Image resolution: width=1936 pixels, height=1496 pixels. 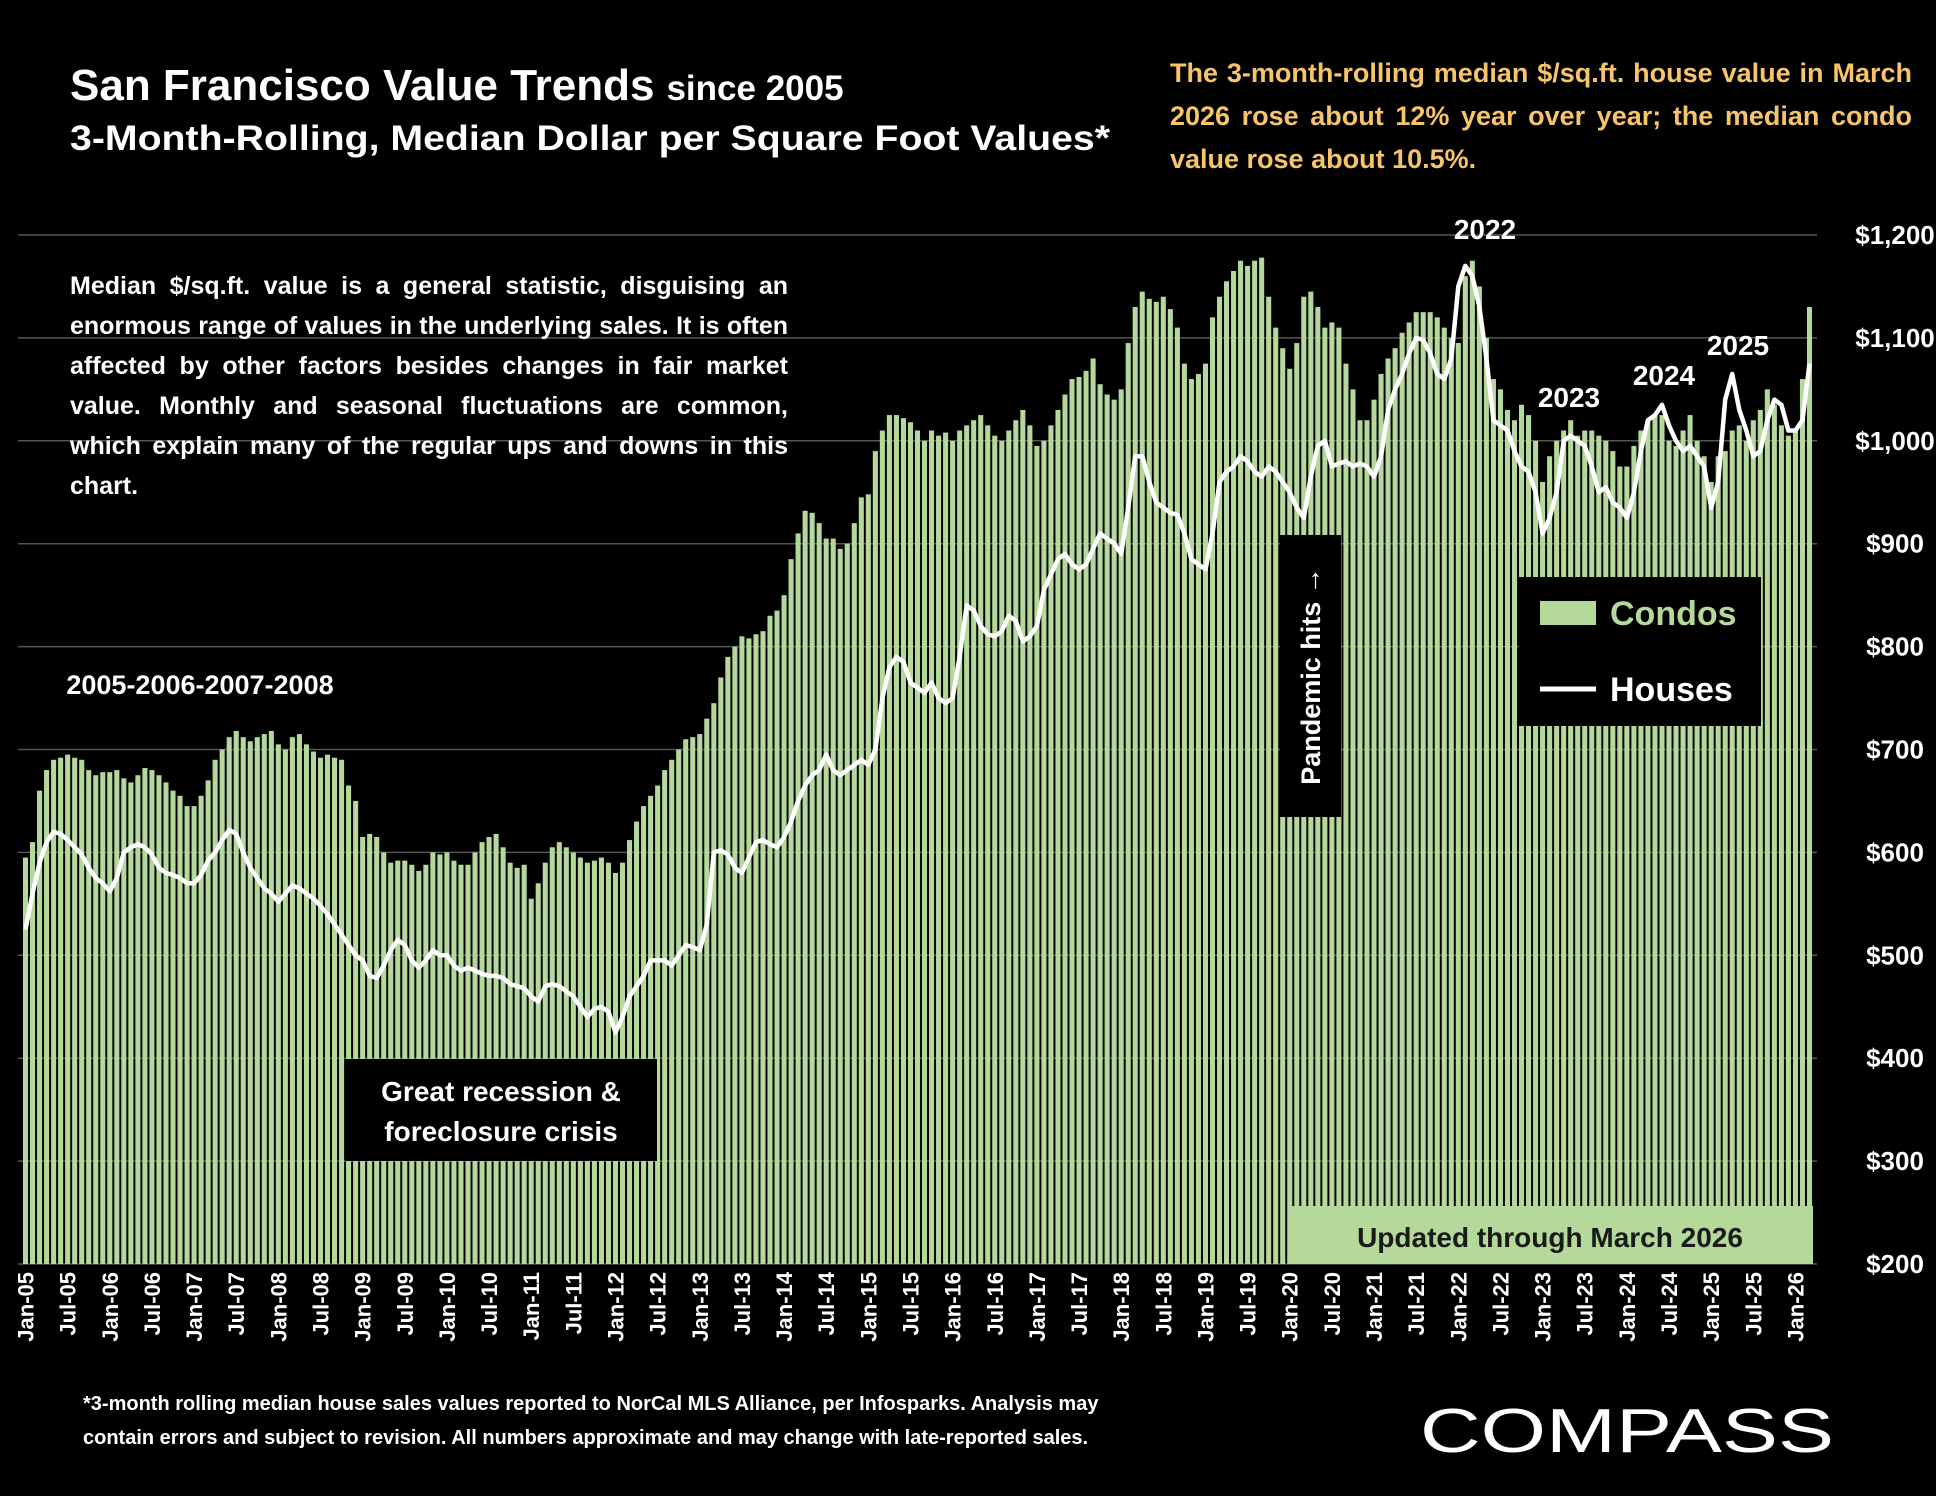 What do you see at coordinates (1711, 1307) in the screenshot?
I see `x-tick-label: Jan-25` at bounding box center [1711, 1307].